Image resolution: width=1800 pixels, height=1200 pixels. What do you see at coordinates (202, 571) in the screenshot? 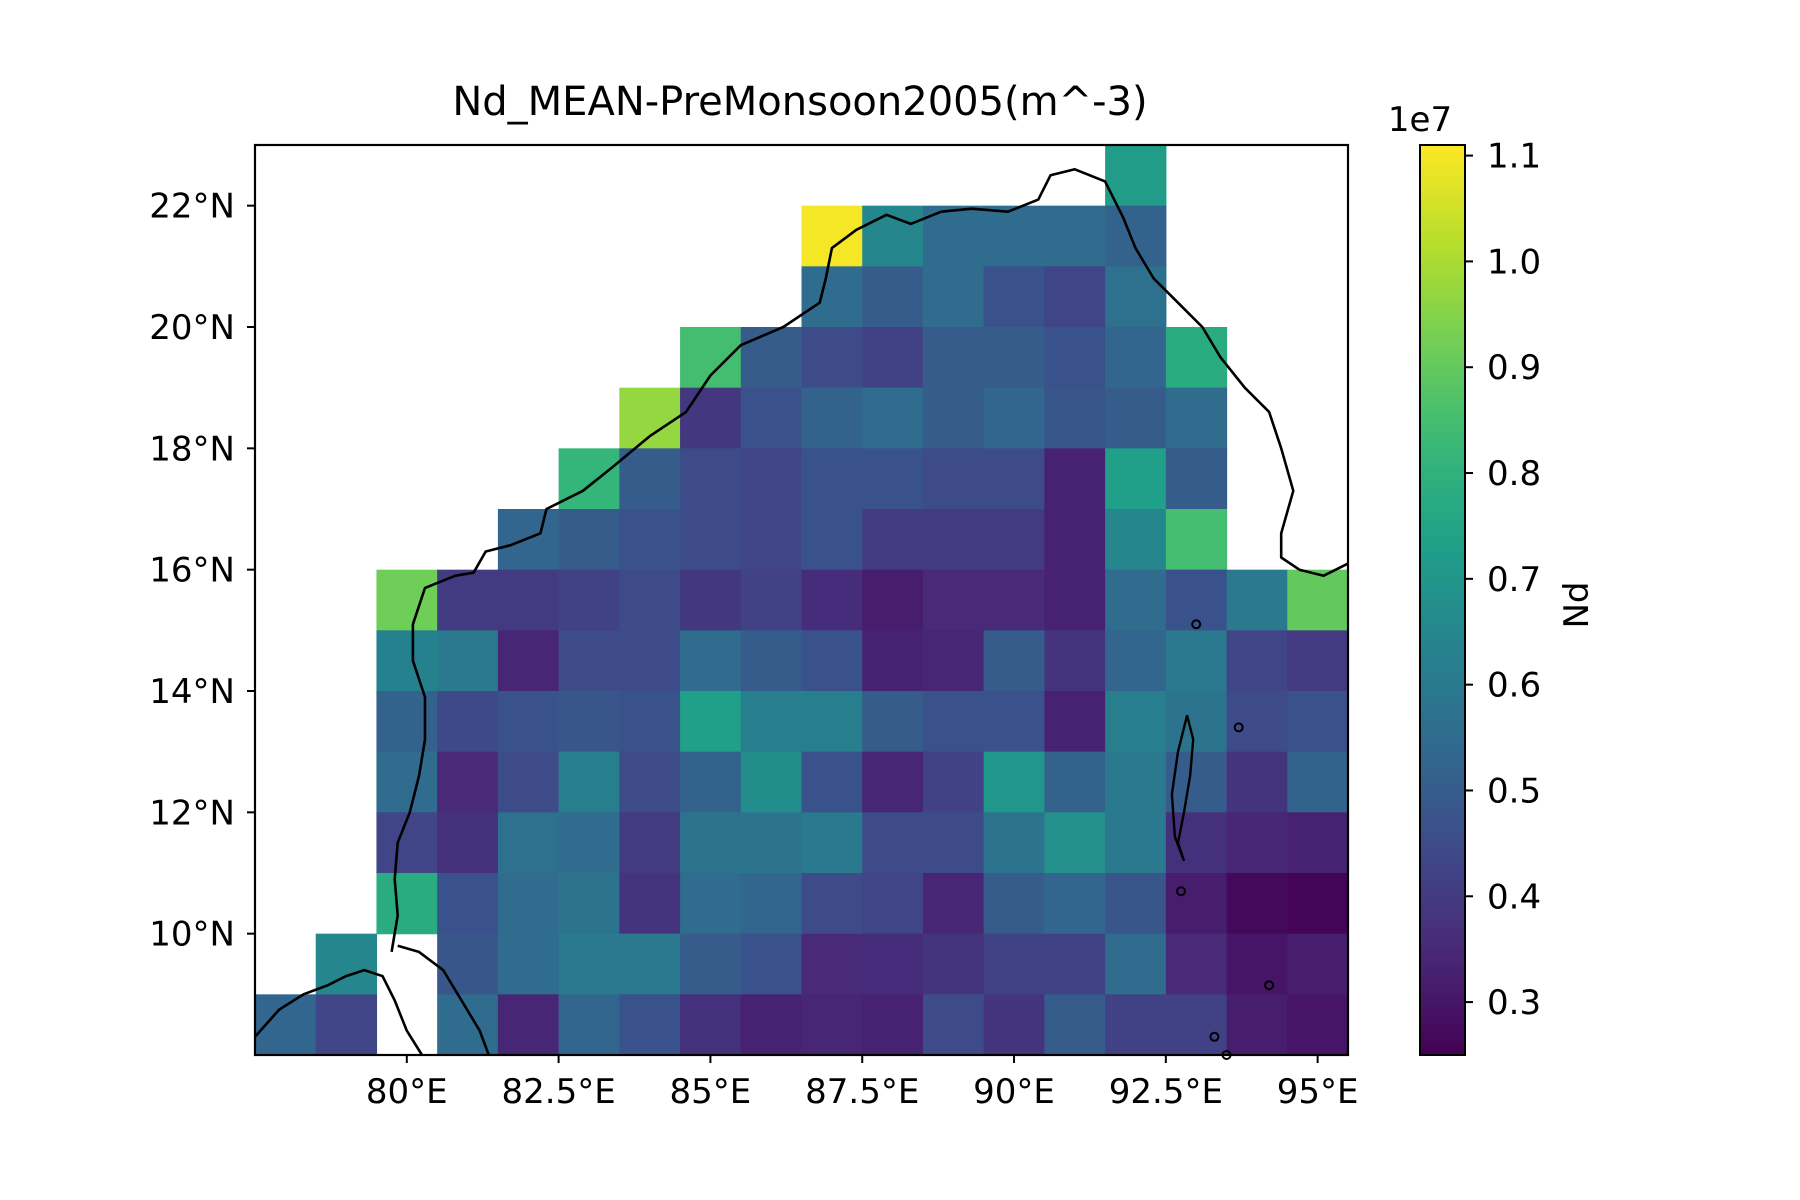
I see `y-axis: 10°N 12°N 14°N 16°N 18°N 20°N 22°N` at bounding box center [202, 571].